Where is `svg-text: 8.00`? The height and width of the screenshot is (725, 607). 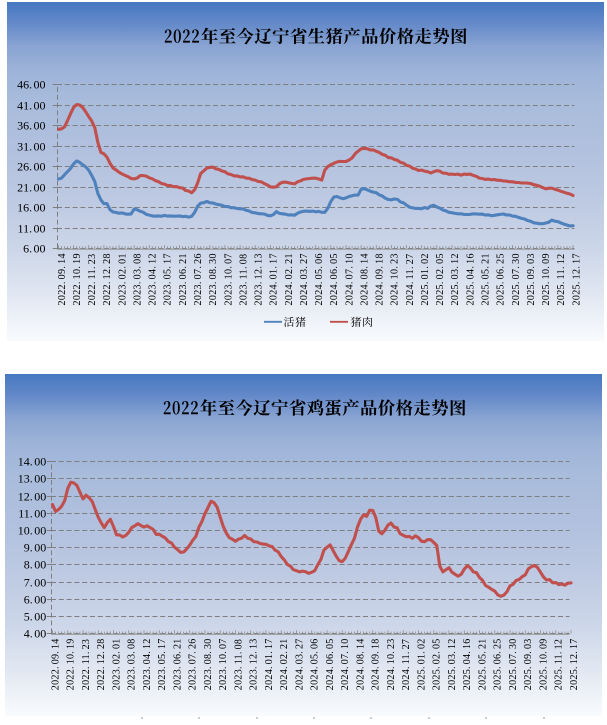 svg-text: 8.00 is located at coordinates (35, 565).